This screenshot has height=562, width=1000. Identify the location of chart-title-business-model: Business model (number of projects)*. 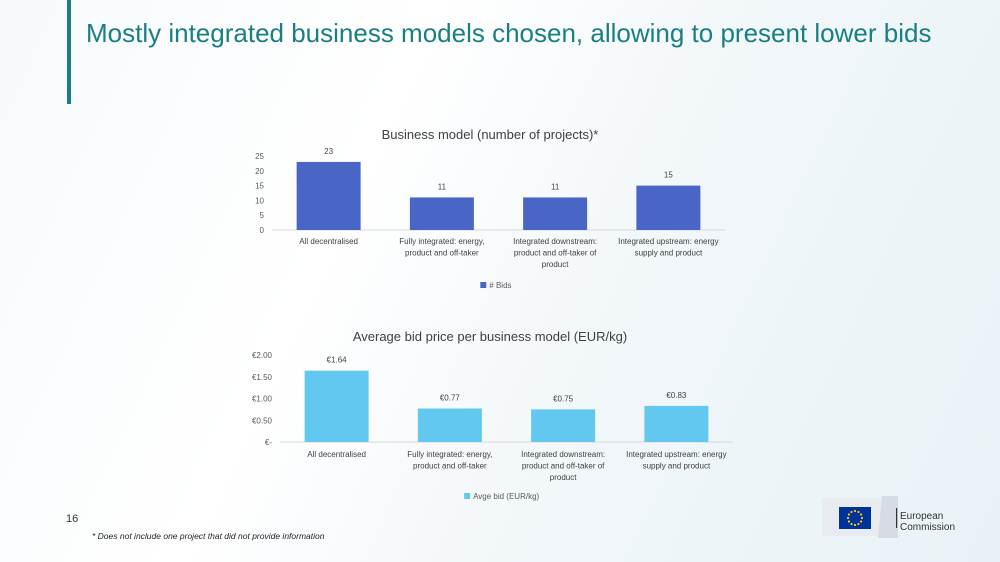
(490, 134).